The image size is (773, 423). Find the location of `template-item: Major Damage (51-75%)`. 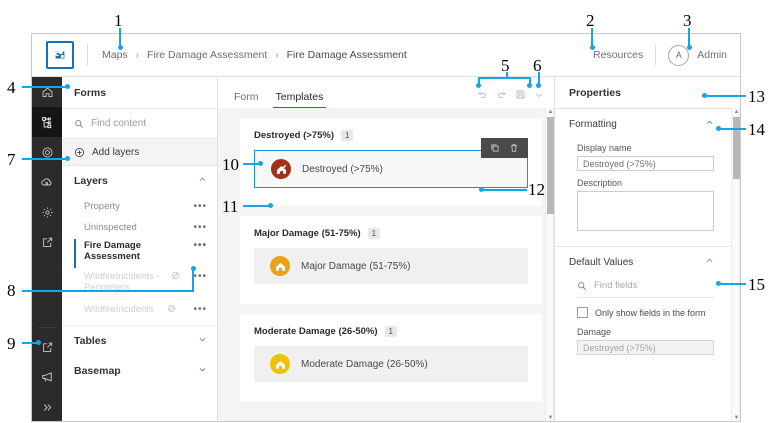

template-item: Major Damage (51-75%) is located at coordinates (391, 266).